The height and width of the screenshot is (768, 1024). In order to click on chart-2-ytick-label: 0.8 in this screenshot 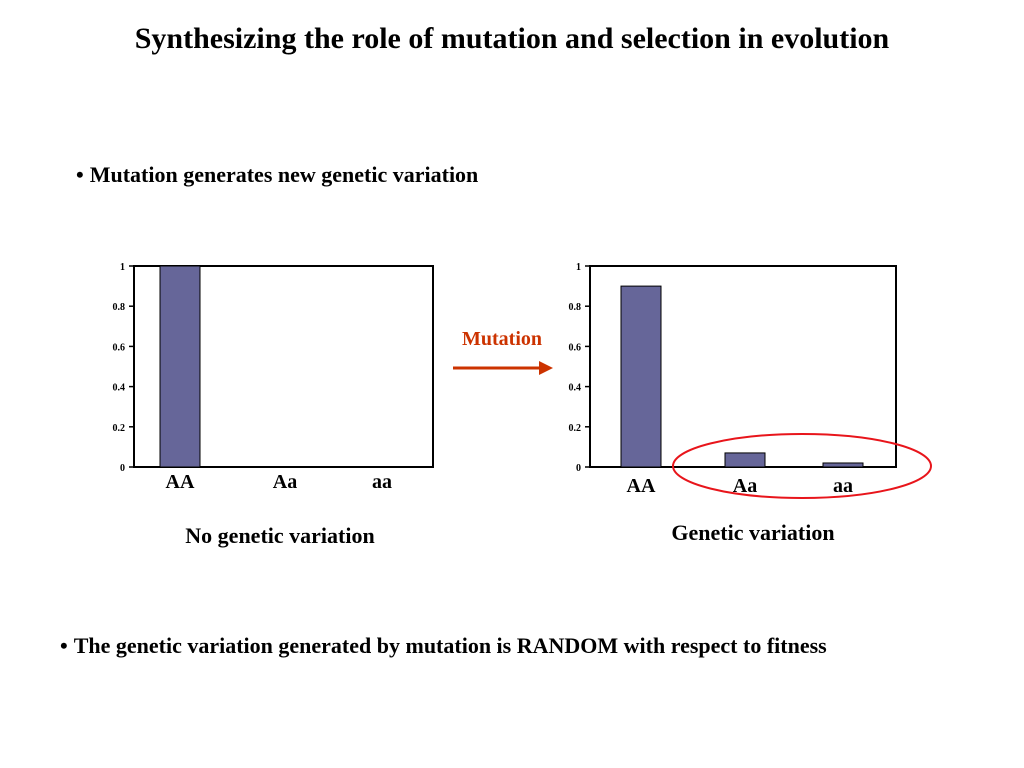, I will do `click(575, 307)`.